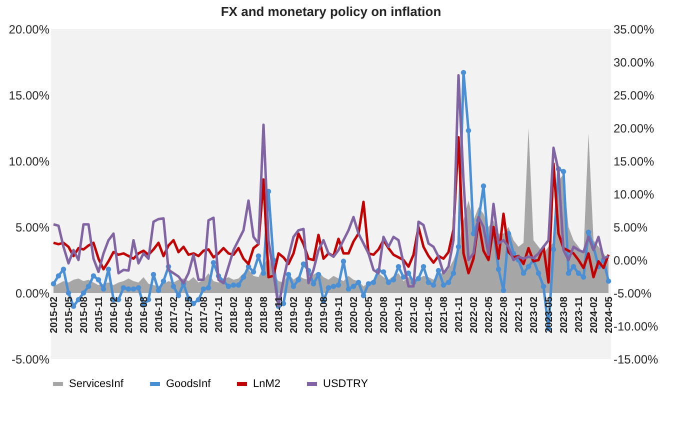  Describe the element at coordinates (324, 315) in the screenshot. I see `x-tick-label: 2019-08` at that location.